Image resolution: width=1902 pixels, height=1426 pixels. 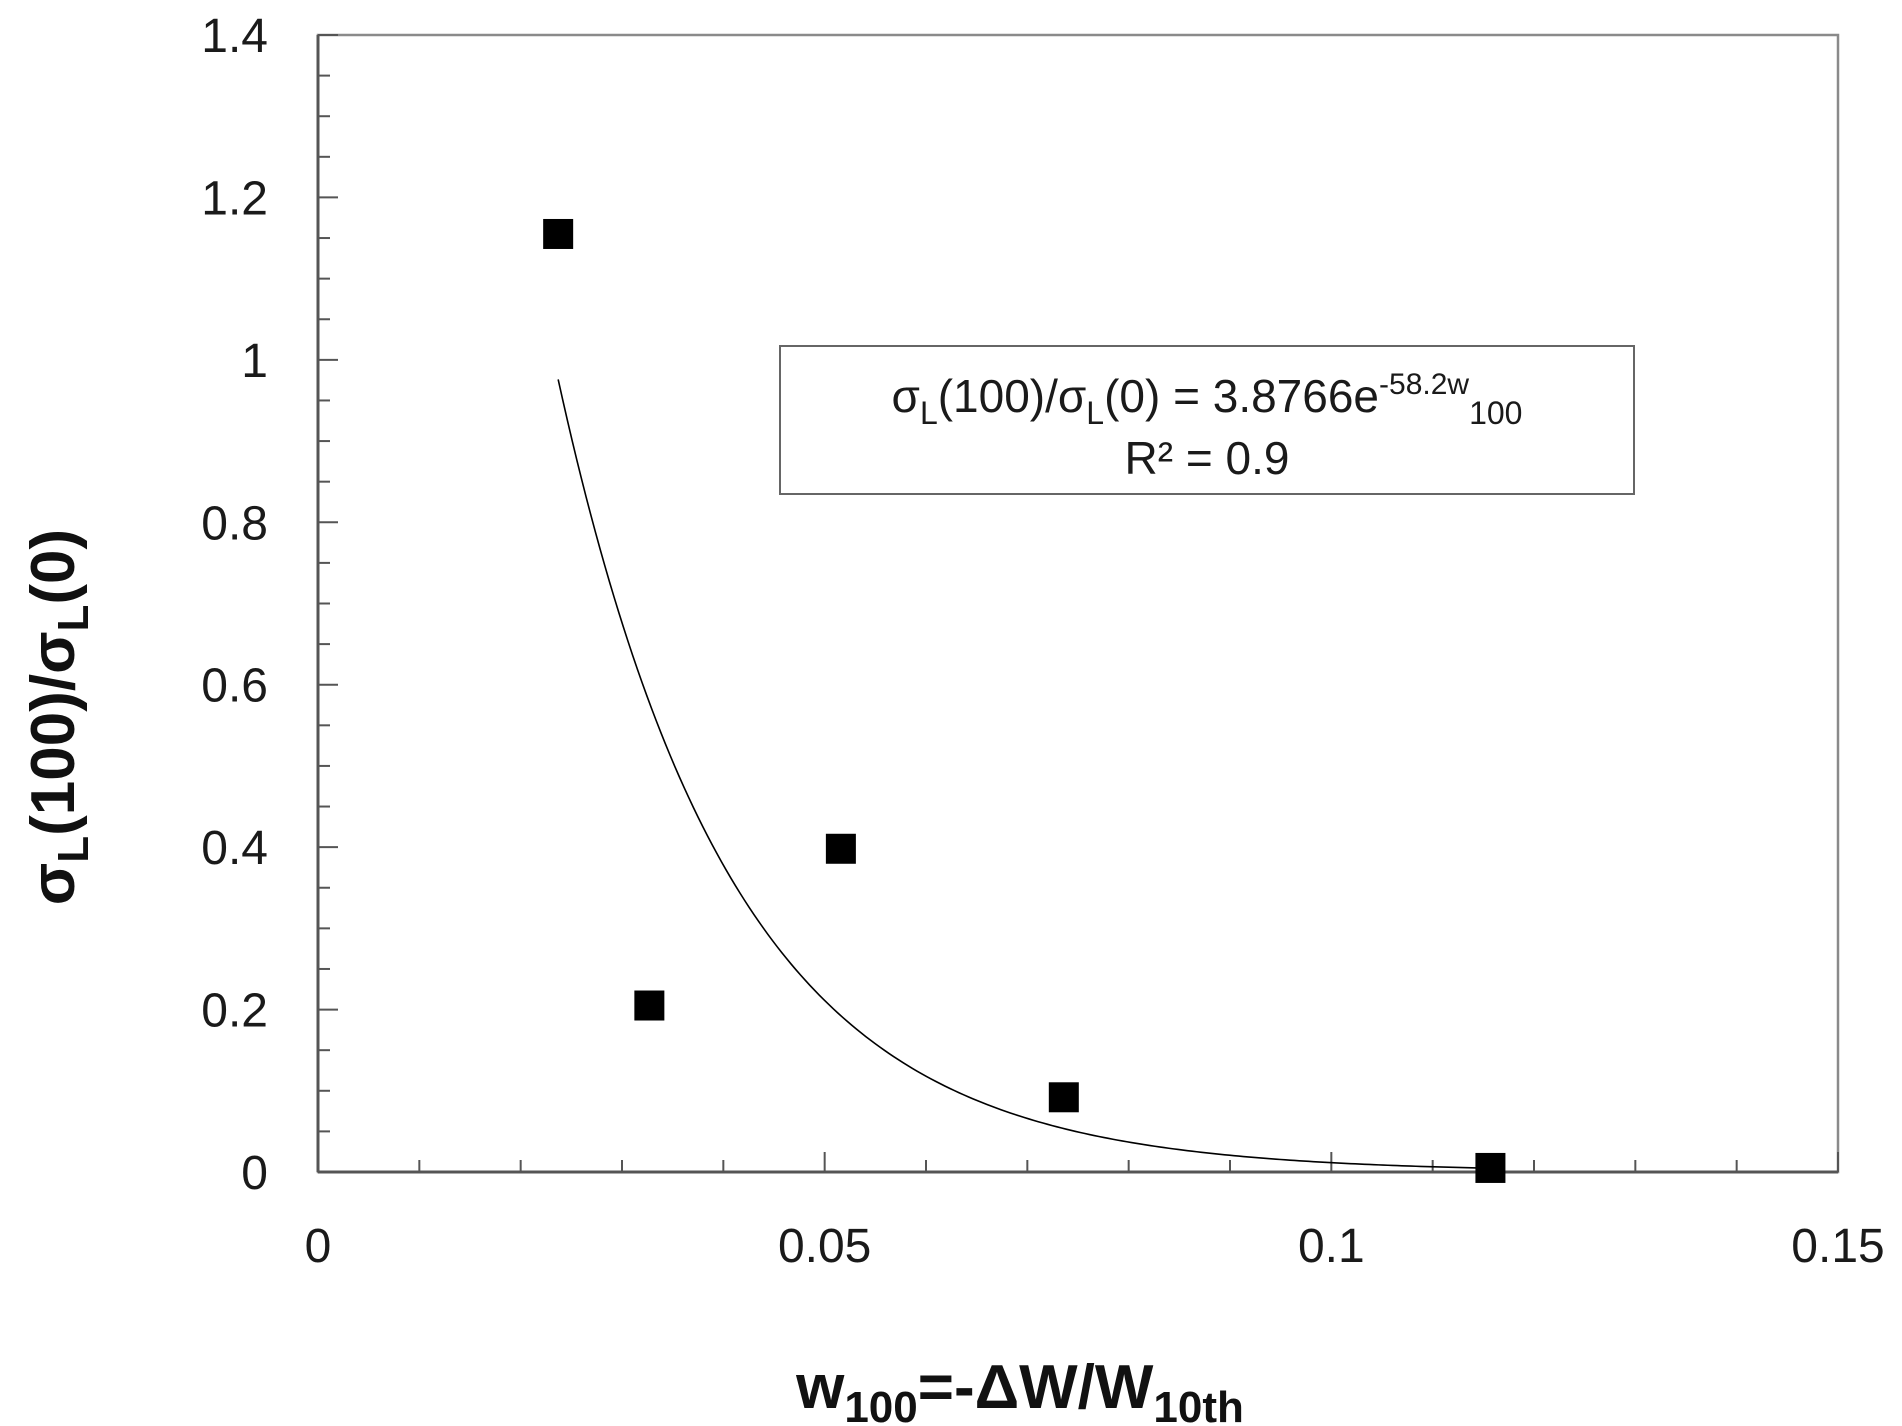 I want to click on equation-box-frame, so click(x=1207, y=420).